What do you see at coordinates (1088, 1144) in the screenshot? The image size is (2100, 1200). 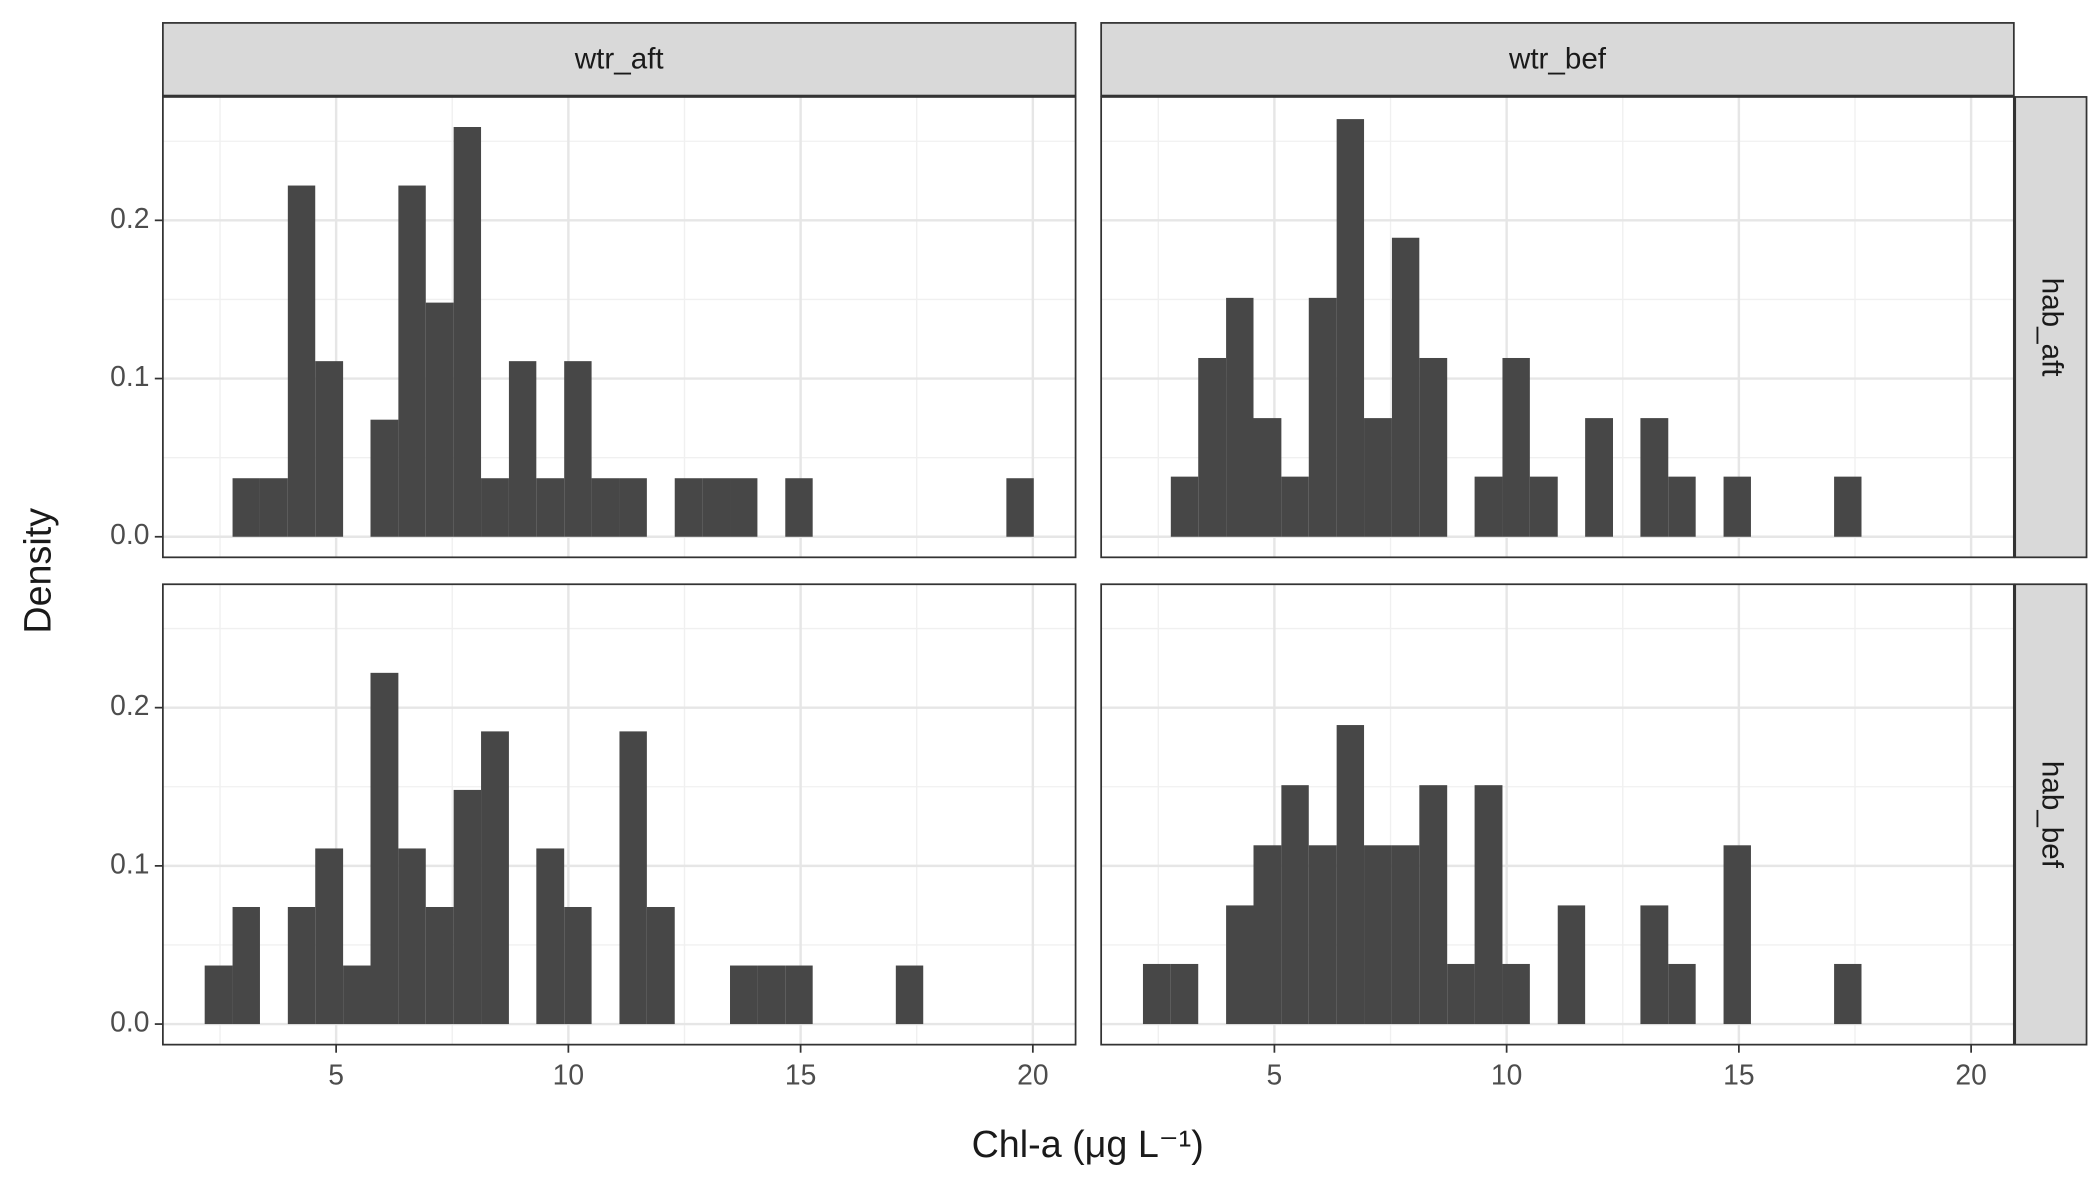 I see `x-axis-title: Chl-a (μg L⁻¹)` at bounding box center [1088, 1144].